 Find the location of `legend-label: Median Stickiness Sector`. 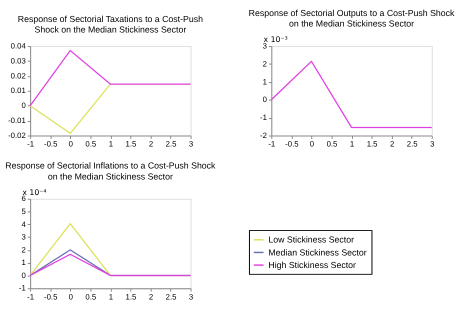

legend-label: Median Stickiness Sector is located at coordinates (317, 252).